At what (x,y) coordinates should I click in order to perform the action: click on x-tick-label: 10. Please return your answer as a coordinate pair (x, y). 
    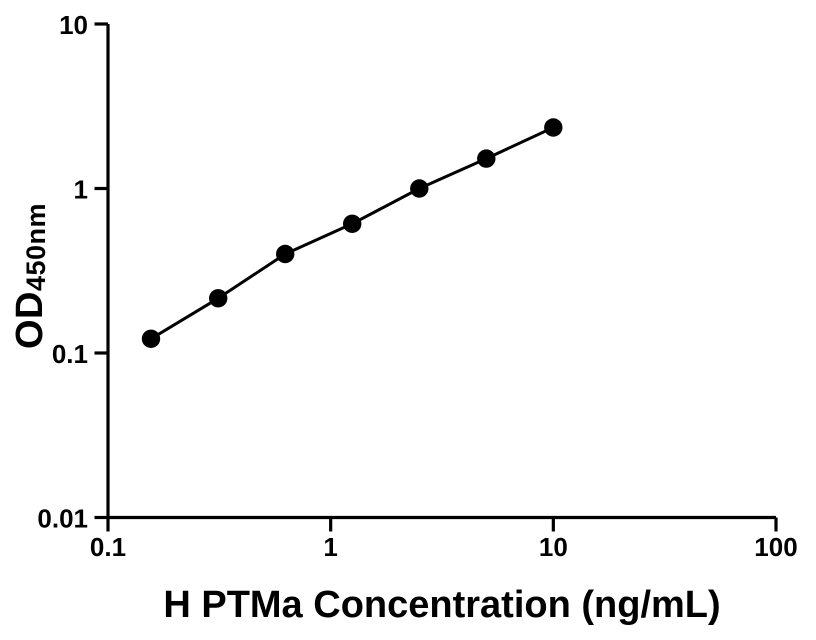
    Looking at the image, I should click on (553, 547).